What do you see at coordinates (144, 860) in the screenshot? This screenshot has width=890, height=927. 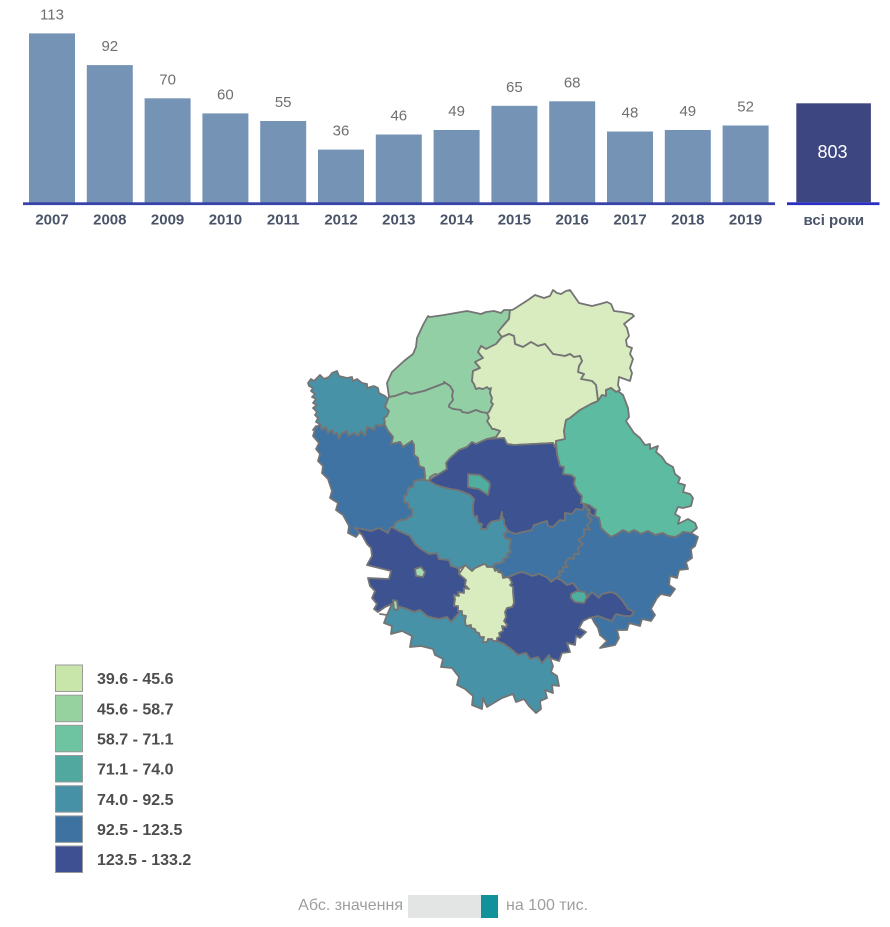 I see `svg-text: 123.5 - 133.2` at bounding box center [144, 860].